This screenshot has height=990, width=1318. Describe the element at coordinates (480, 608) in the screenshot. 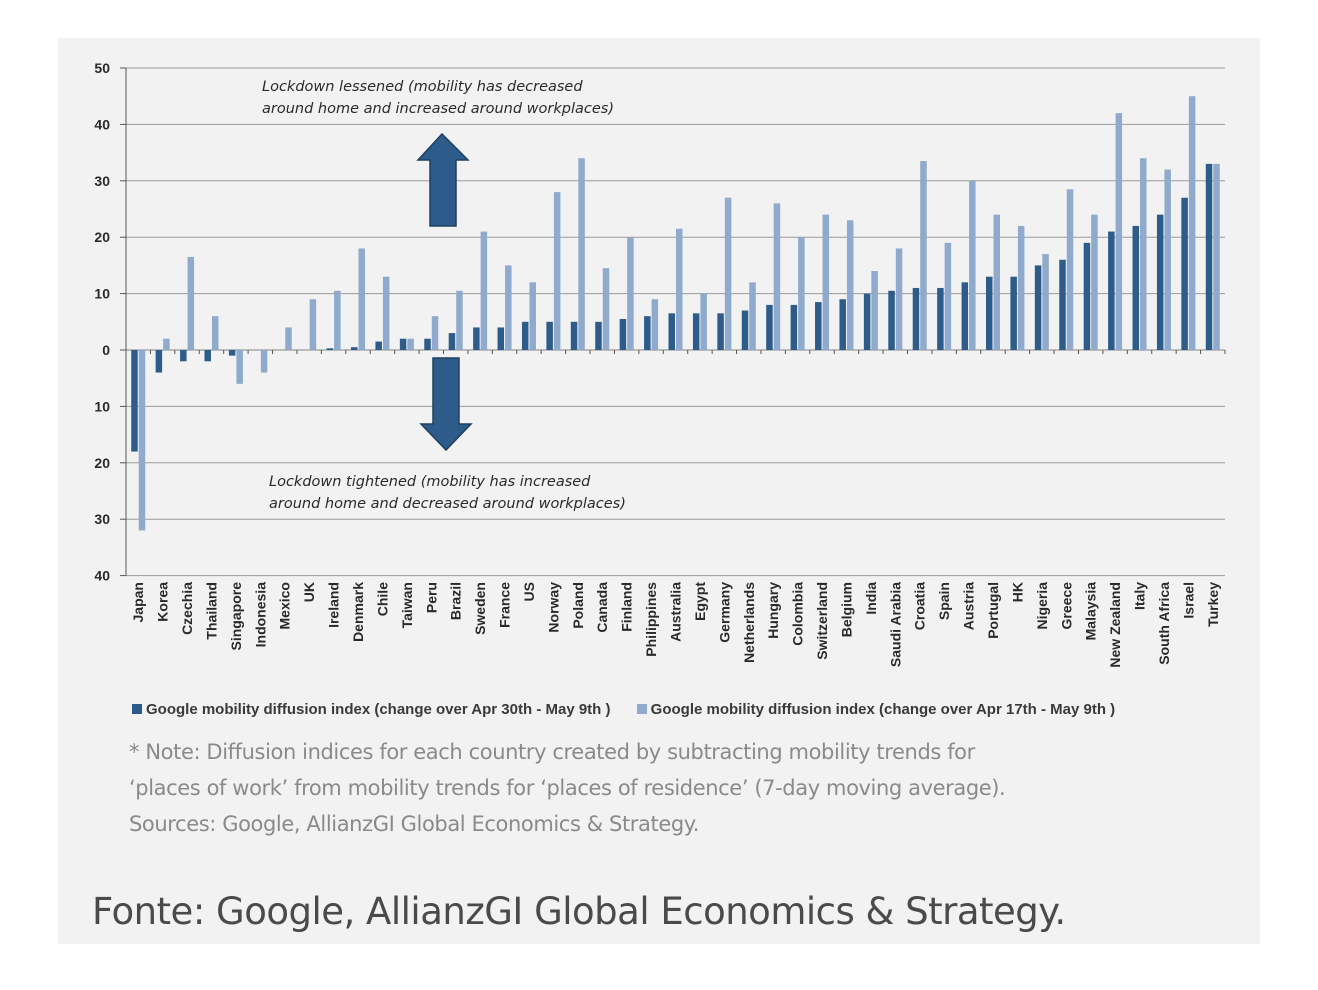

I see `x-tick-label: Sweden` at that location.